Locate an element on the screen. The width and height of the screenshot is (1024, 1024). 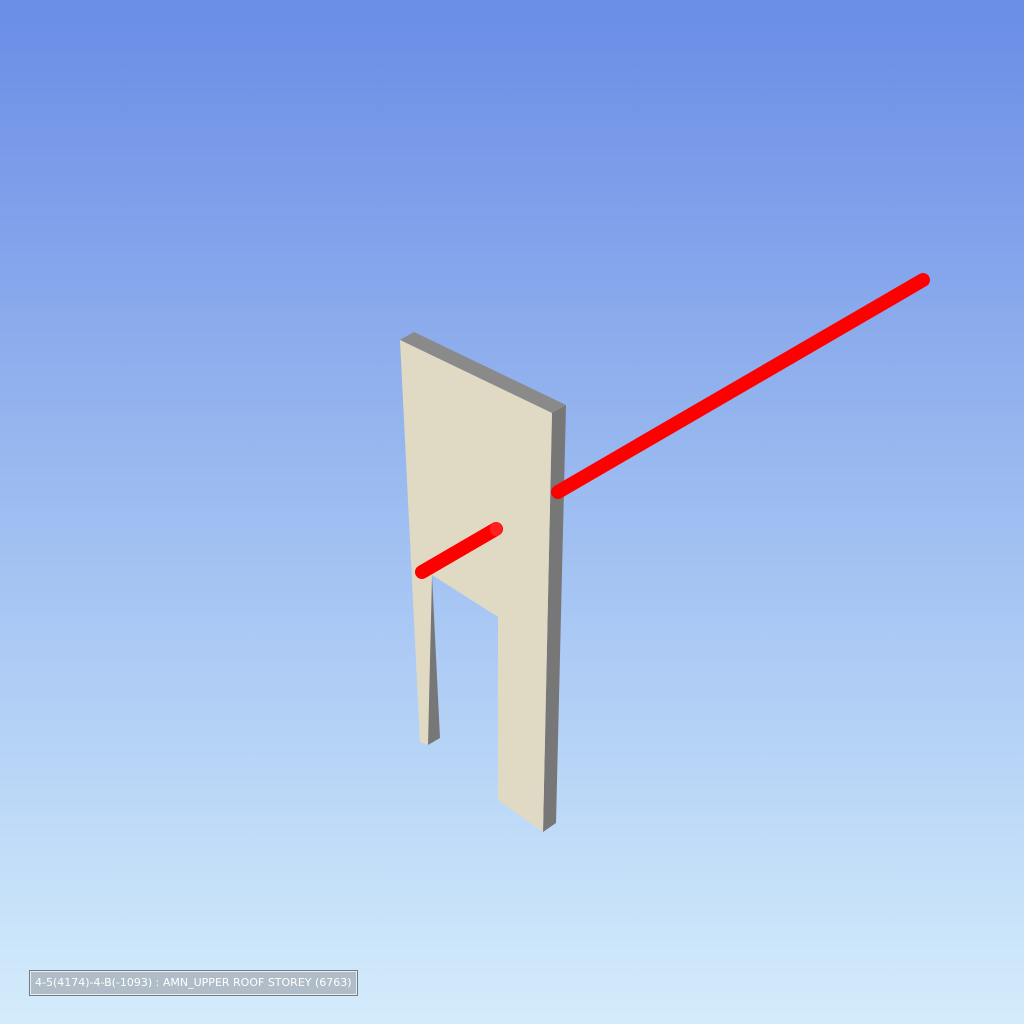
pipe-rear-segment is located at coordinates (740, 386).